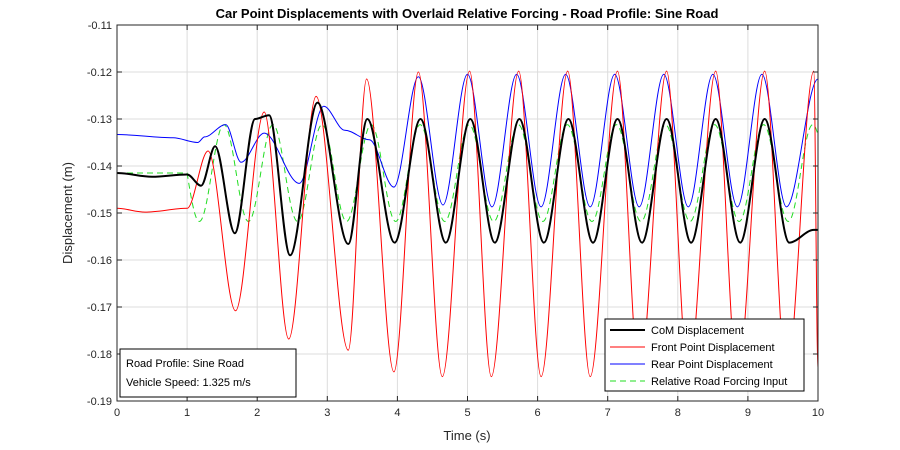 This screenshot has width=900, height=450. Describe the element at coordinates (818, 413) in the screenshot. I see `x-tick-label: 10` at that location.